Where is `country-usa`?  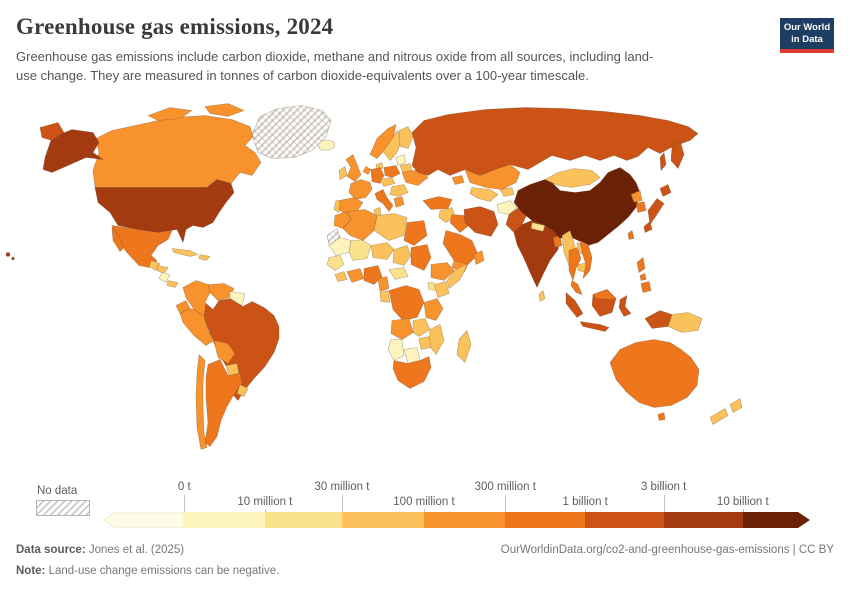
country-usa is located at coordinates (164, 211).